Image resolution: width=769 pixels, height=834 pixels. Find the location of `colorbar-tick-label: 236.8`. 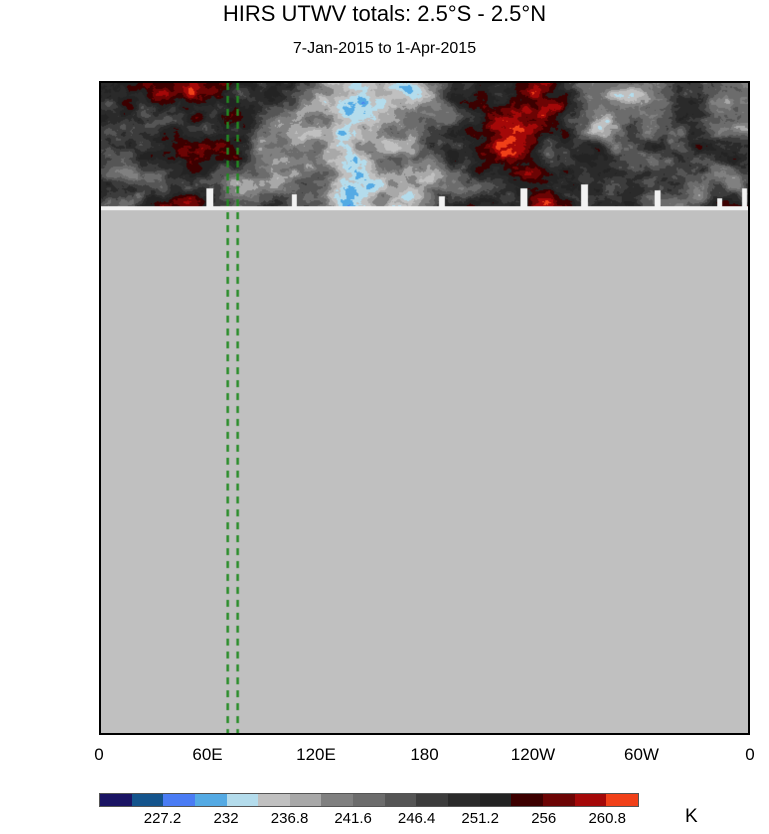

colorbar-tick-label: 236.8 is located at coordinates (289, 818).